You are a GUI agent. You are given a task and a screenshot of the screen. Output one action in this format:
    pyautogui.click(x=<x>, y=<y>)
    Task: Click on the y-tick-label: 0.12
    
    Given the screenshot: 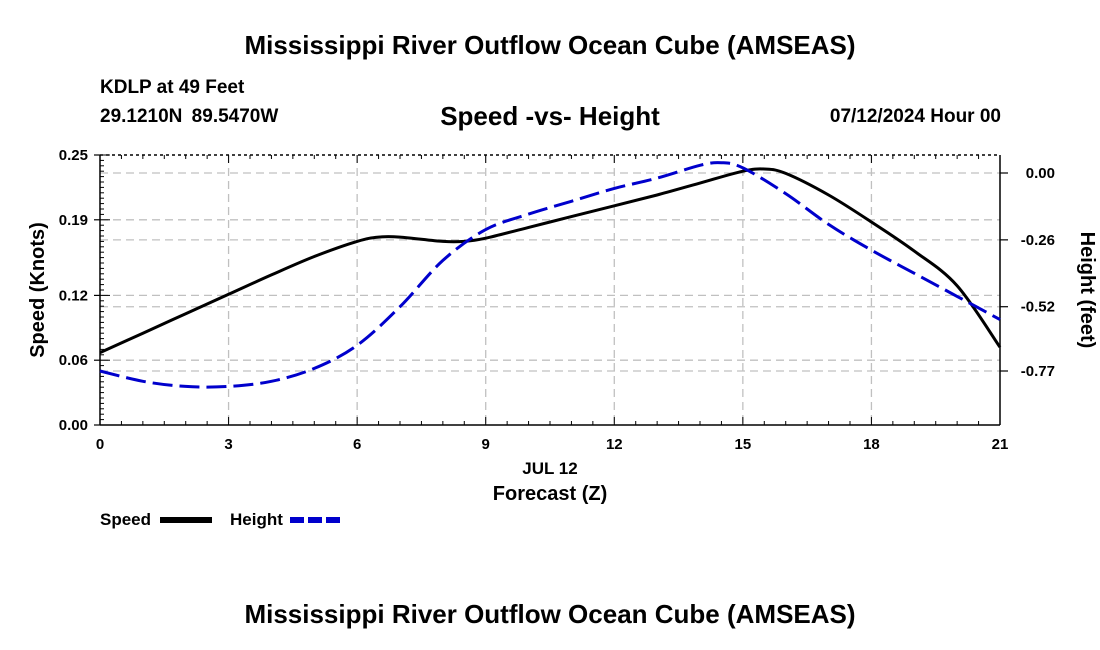 What is the action you would take?
    pyautogui.click(x=73, y=295)
    